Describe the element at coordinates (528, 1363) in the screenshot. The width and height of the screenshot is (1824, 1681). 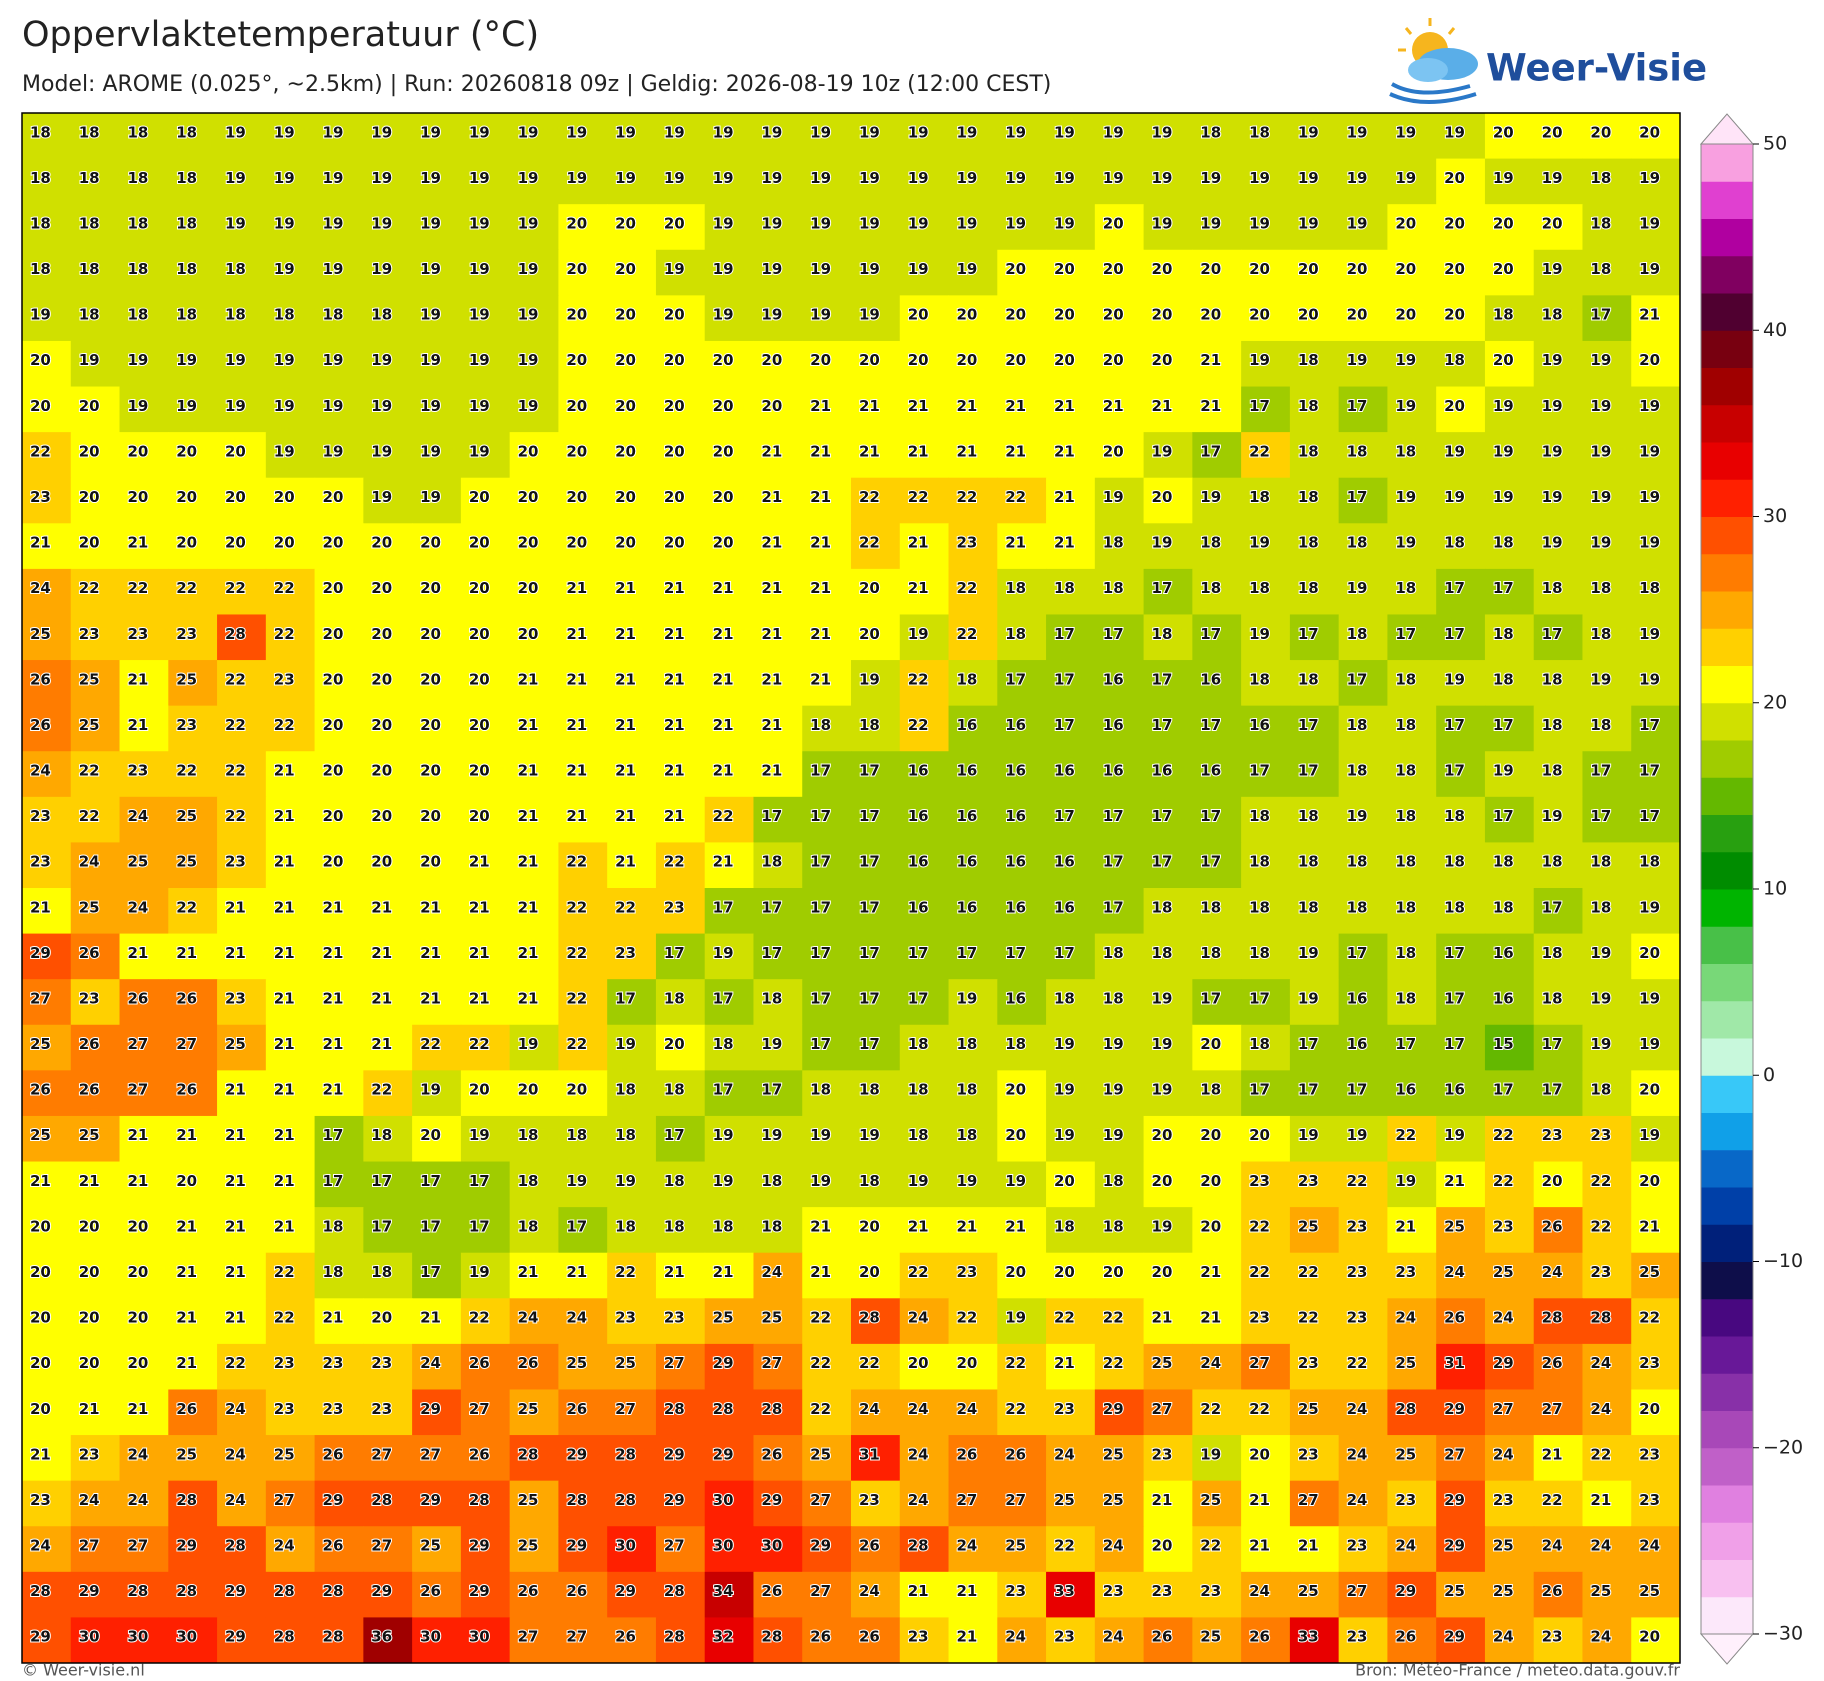
I see `temperature-label: 26` at that location.